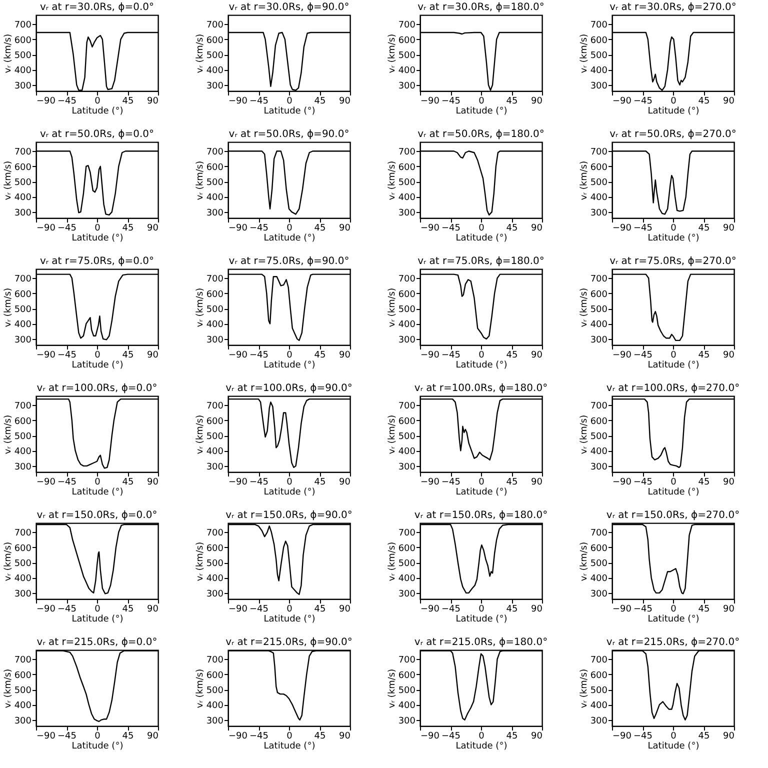 The height and width of the screenshot is (768, 768). I want to click on chart-title: vᵣ at r=50.0Rs, ϕ=270.0°, so click(673, 134).